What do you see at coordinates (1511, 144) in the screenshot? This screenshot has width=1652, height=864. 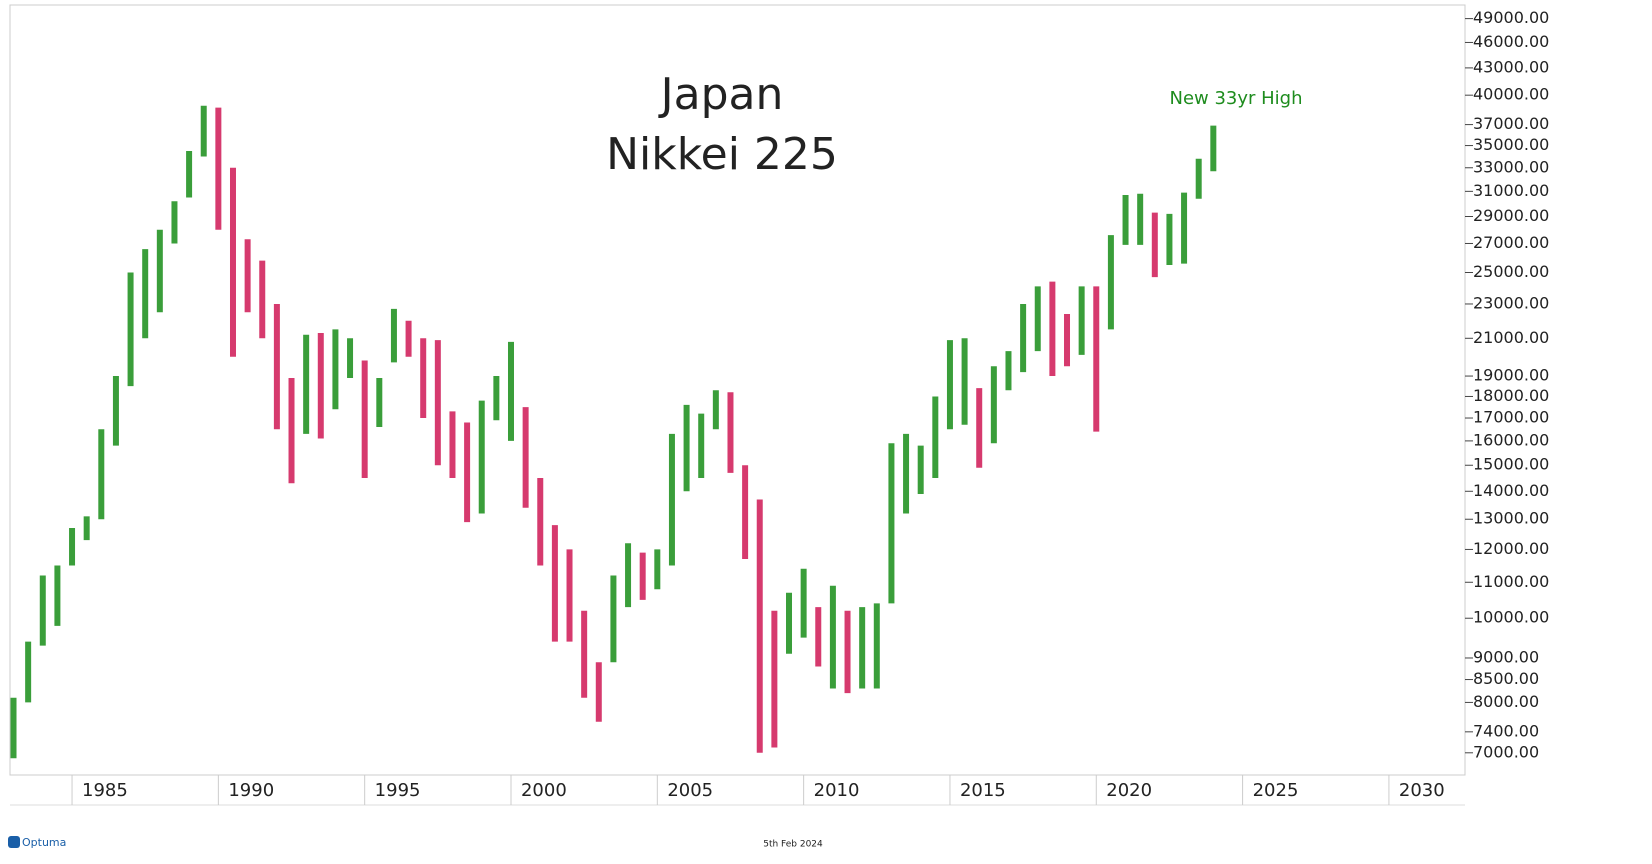 I see `y-tick-label: 35000.00` at bounding box center [1511, 144].